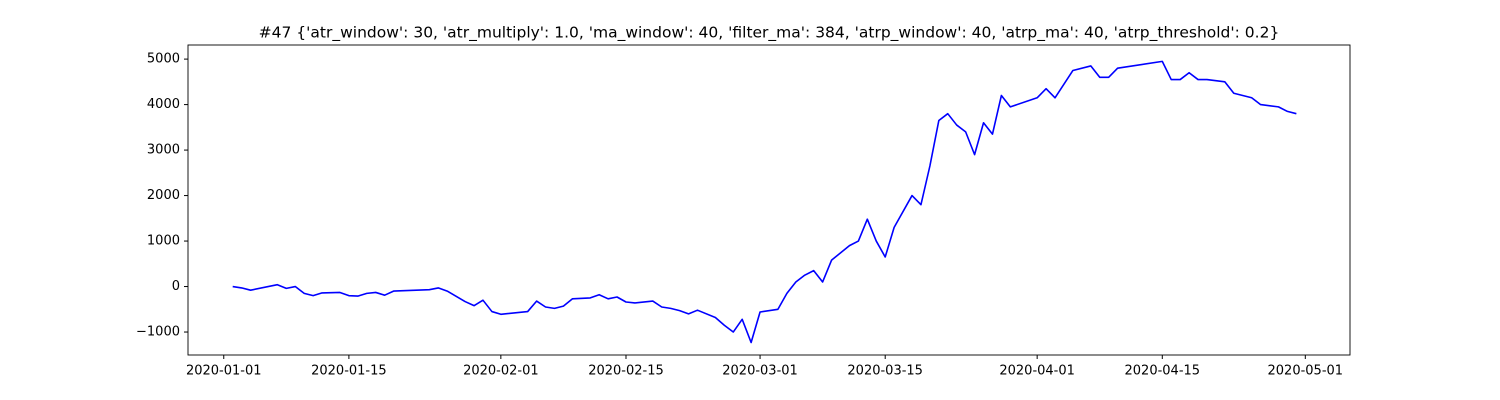 Image resolution: width=1500 pixels, height=400 pixels. Describe the element at coordinates (1306, 371) in the screenshot. I see `x-tick-label: 2020-05-01` at that location.